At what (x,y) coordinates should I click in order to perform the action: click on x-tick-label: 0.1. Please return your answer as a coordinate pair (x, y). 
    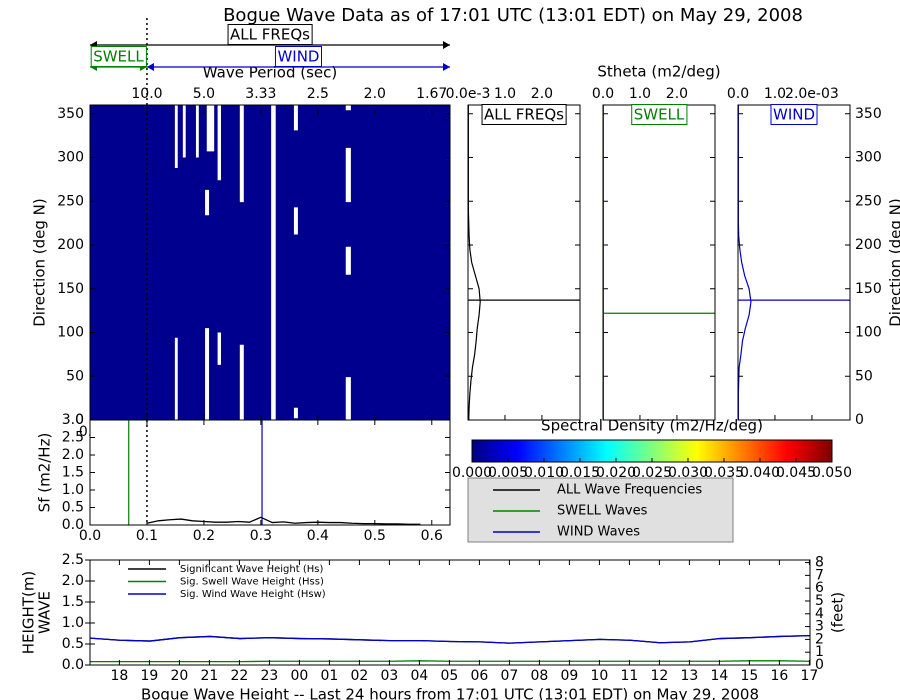
    Looking at the image, I should click on (147, 536).